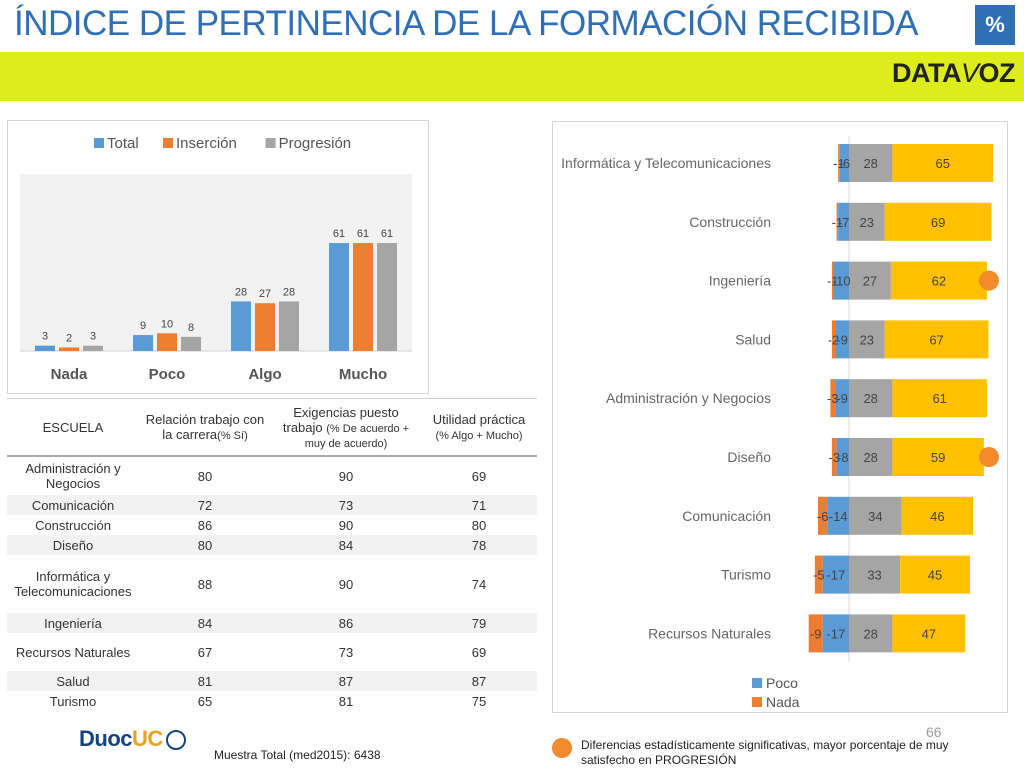 The width and height of the screenshot is (1024, 768). I want to click on logo-part-right: OZ, so click(997, 73).